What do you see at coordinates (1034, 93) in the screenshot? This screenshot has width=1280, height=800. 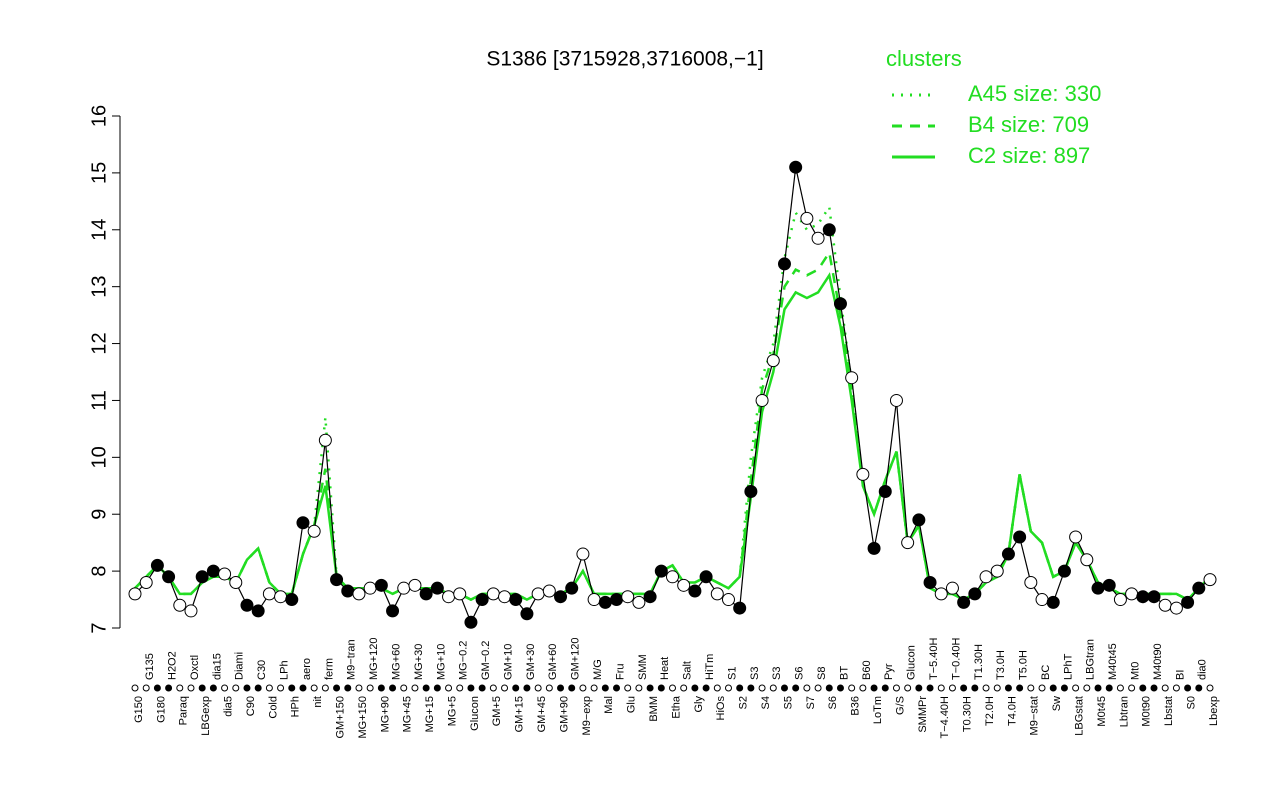 I see `legend-label: A45 size: 330` at bounding box center [1034, 93].